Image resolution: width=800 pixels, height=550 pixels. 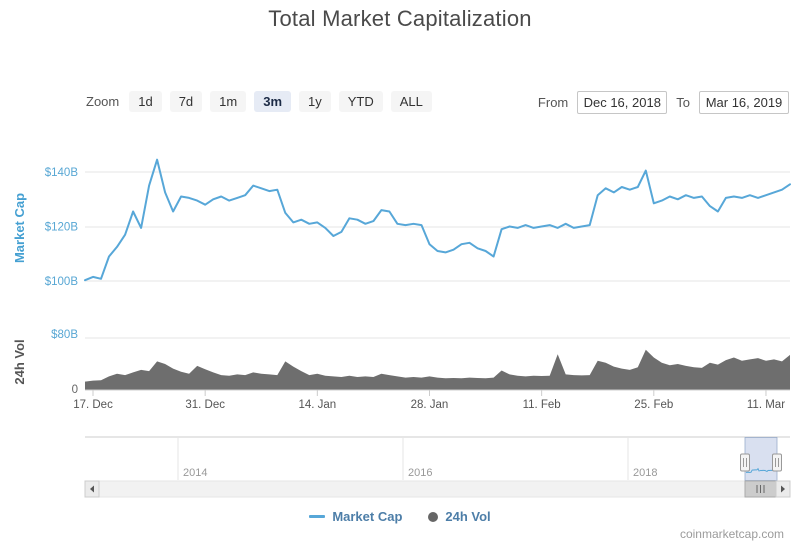 I want to click on date-range-controls: From To, so click(x=663, y=102).